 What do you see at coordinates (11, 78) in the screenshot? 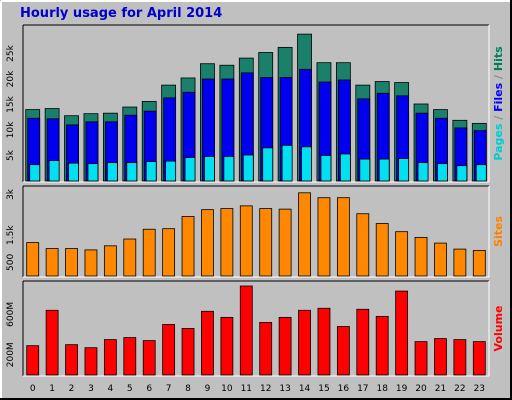
I see `y-tick-label: 20k` at bounding box center [11, 78].